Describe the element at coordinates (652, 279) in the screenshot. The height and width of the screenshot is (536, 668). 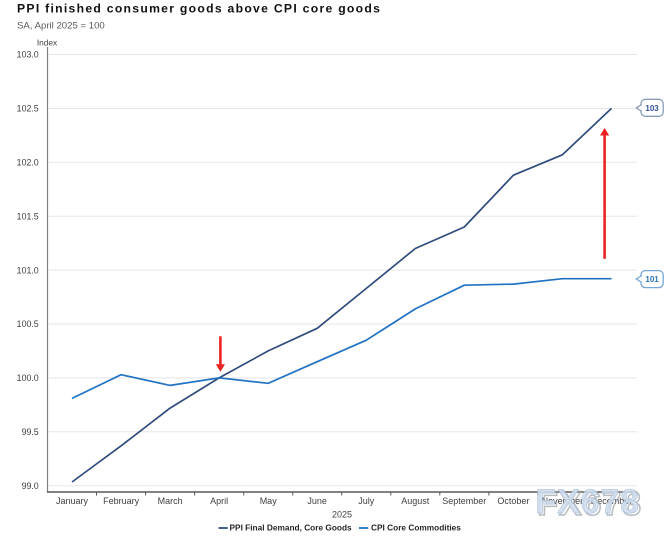
I see `svg-text: 101` at that location.